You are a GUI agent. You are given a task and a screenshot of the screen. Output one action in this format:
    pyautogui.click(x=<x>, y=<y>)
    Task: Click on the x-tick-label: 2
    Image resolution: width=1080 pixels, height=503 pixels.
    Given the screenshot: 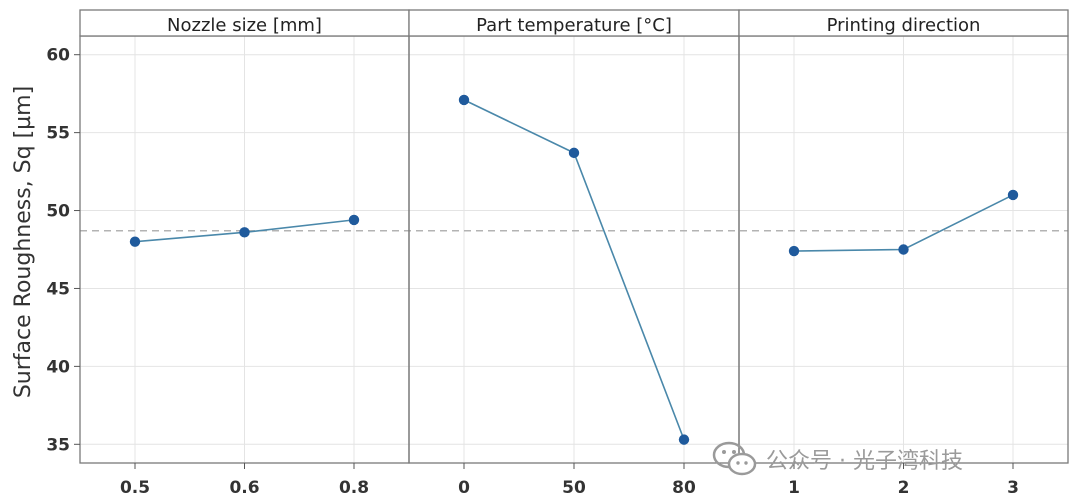 What is the action you would take?
    pyautogui.click(x=904, y=488)
    